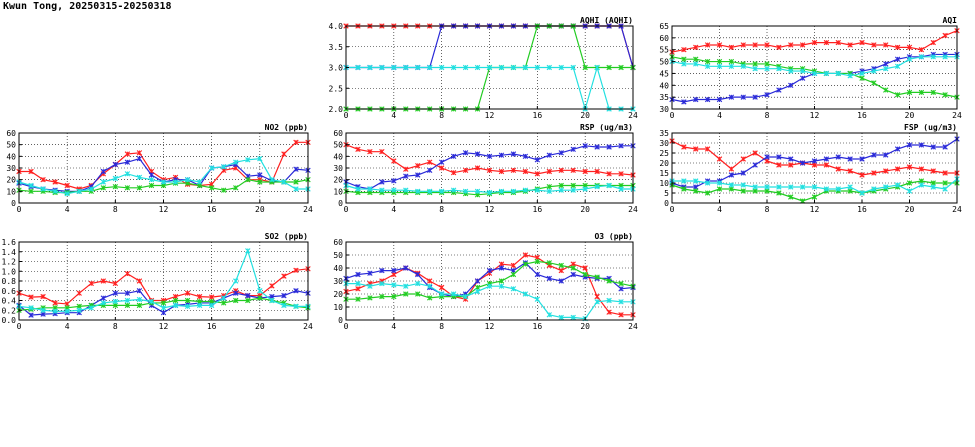  I want to click on y-tick-label: 2.5, so click(336, 88).